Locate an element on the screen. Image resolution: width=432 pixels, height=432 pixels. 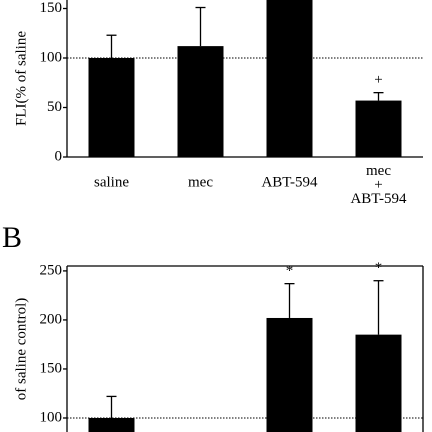
x-tick-label: saline is located at coordinates (111, 182).